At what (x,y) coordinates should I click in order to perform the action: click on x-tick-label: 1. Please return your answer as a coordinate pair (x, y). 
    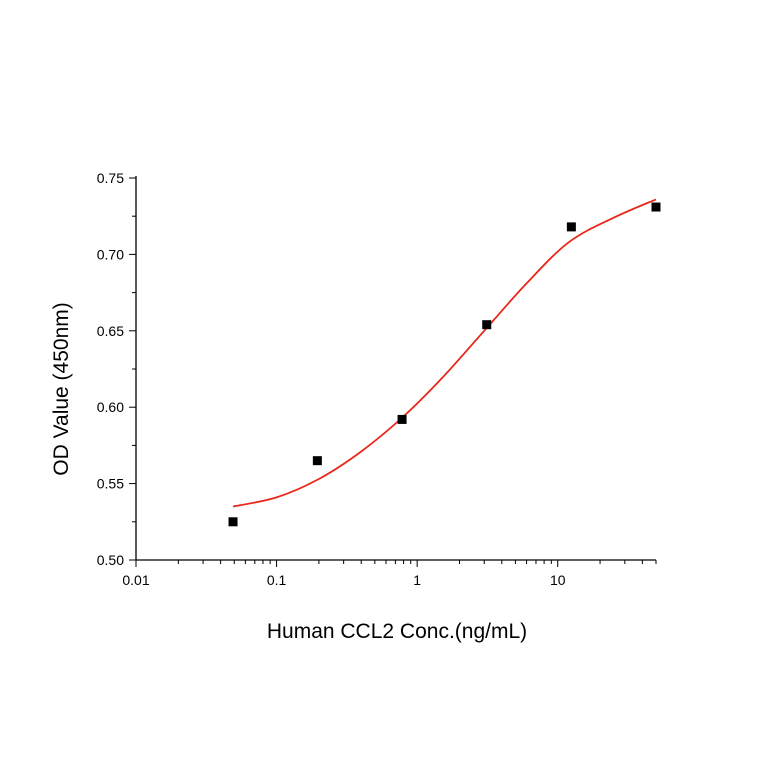
    Looking at the image, I should click on (417, 580).